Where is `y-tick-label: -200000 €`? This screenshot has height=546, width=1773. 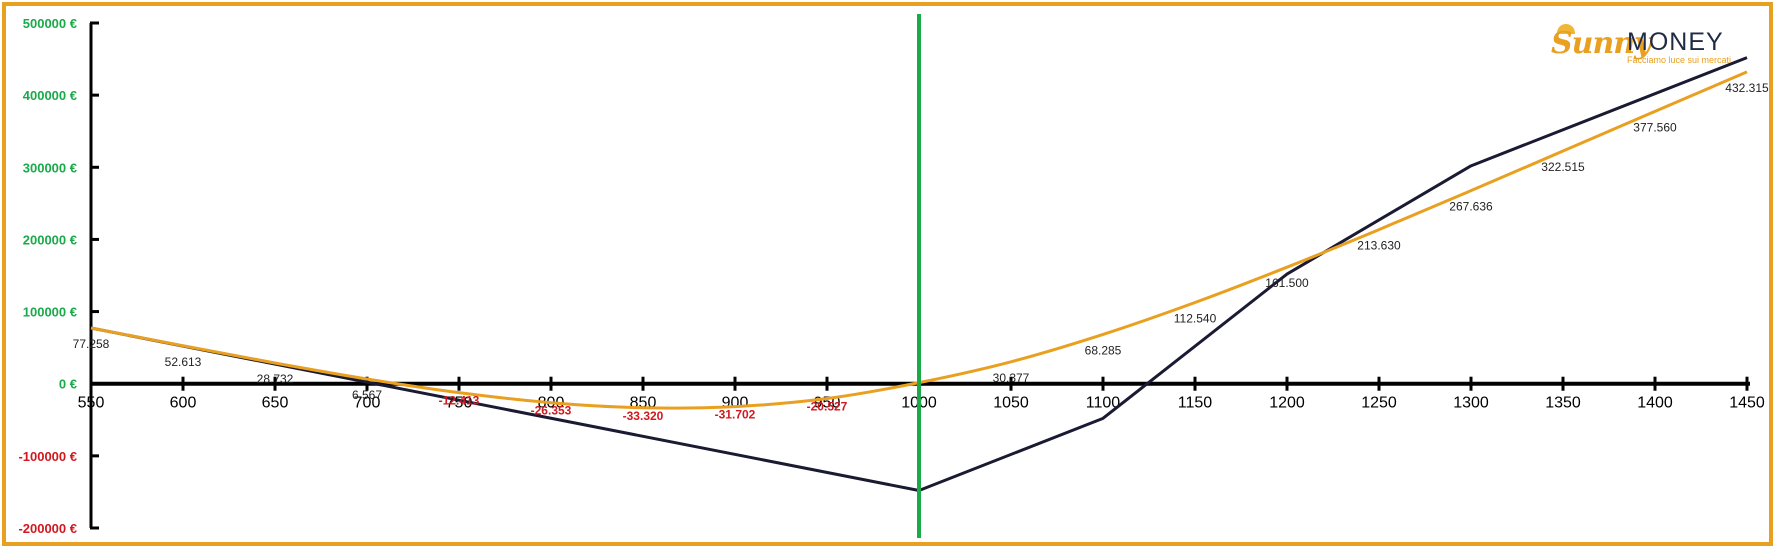
y-tick-label: -200000 € is located at coordinates (47, 528).